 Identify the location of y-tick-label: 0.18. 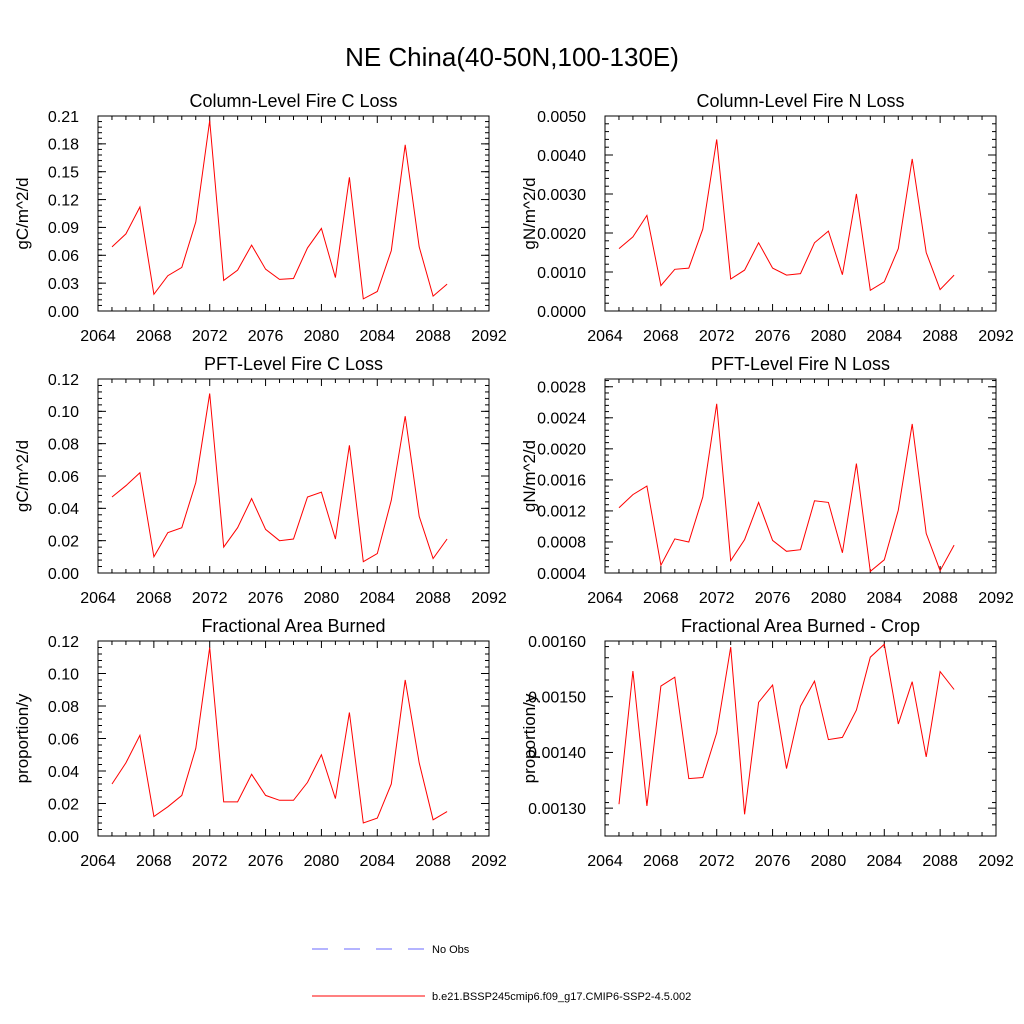
(63, 145).